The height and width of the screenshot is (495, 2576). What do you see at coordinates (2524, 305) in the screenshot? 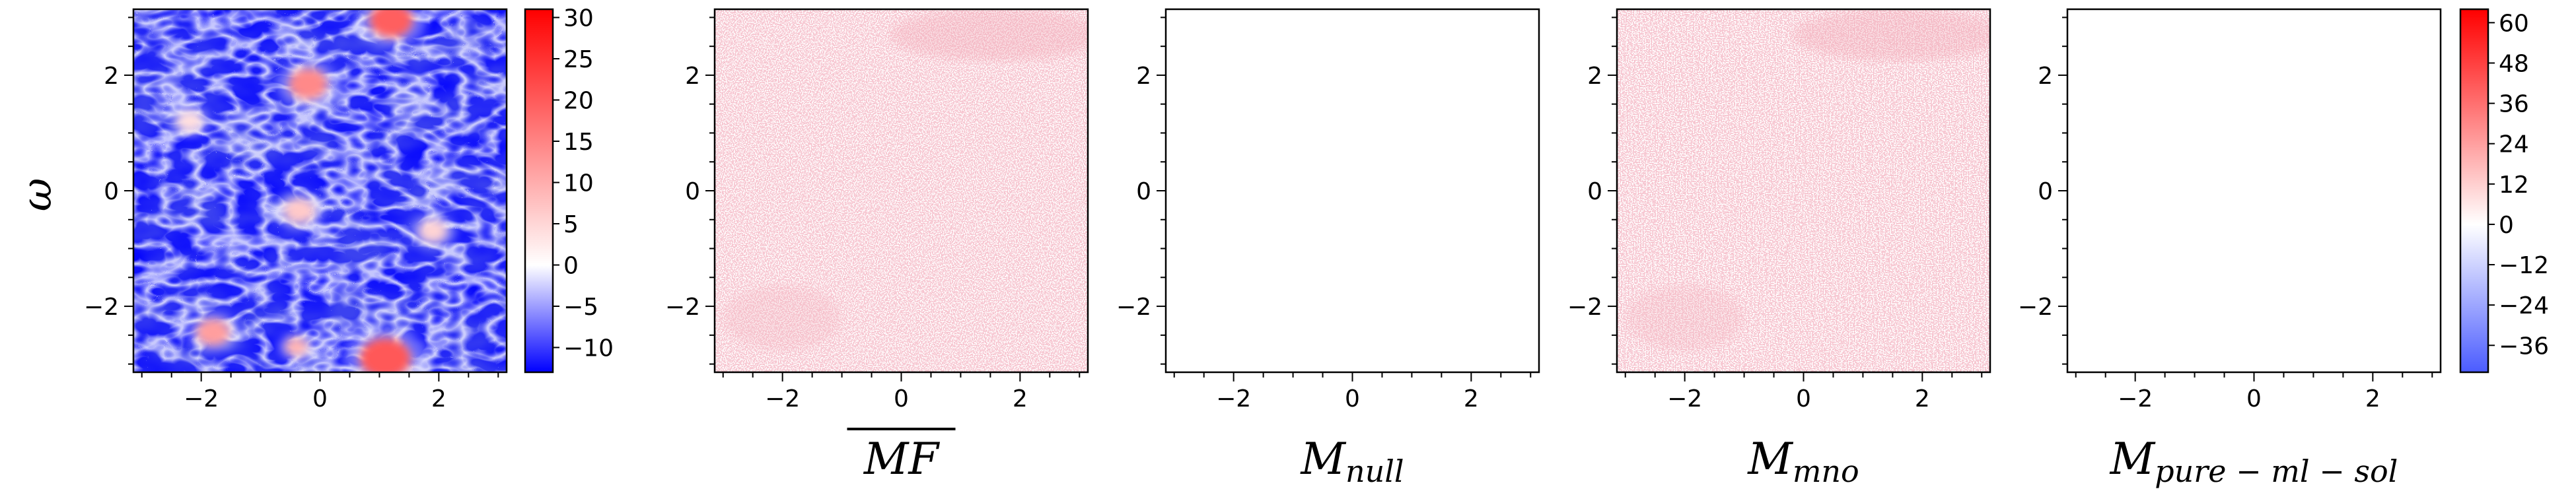
I see `colorbar-tick-label: −24` at bounding box center [2524, 305].